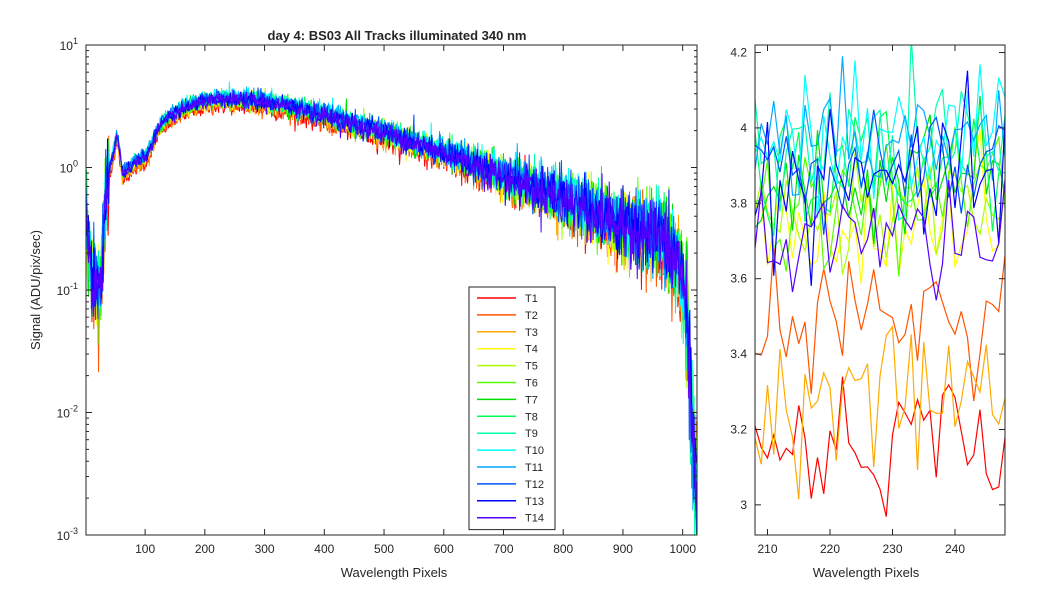 The width and height of the screenshot is (1050, 605). Describe the element at coordinates (743, 128) in the screenshot. I see `zoom-ytick-label: 4` at that location.